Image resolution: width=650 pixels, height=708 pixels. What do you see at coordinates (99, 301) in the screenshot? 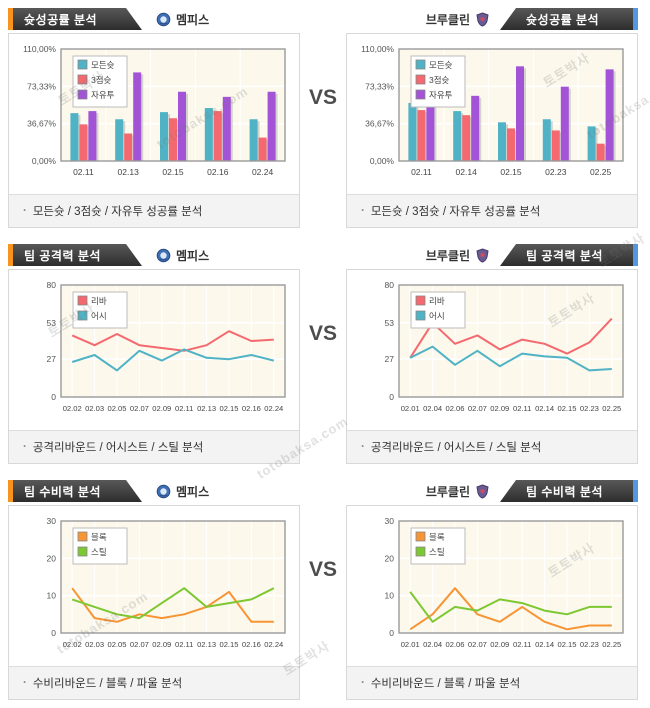
I see `svg-text: 리바` at bounding box center [99, 301].